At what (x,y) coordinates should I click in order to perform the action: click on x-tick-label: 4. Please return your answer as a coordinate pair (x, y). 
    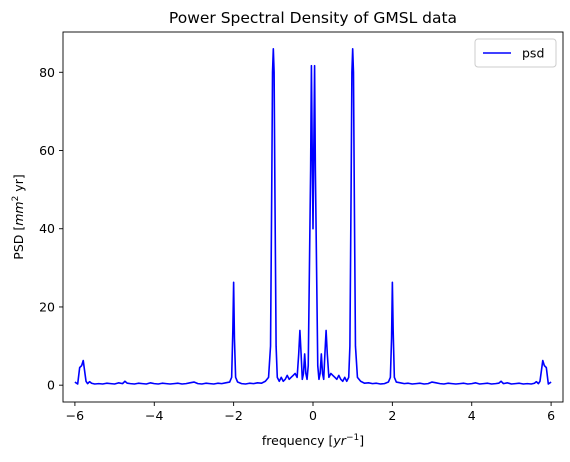
    Looking at the image, I should click on (472, 415).